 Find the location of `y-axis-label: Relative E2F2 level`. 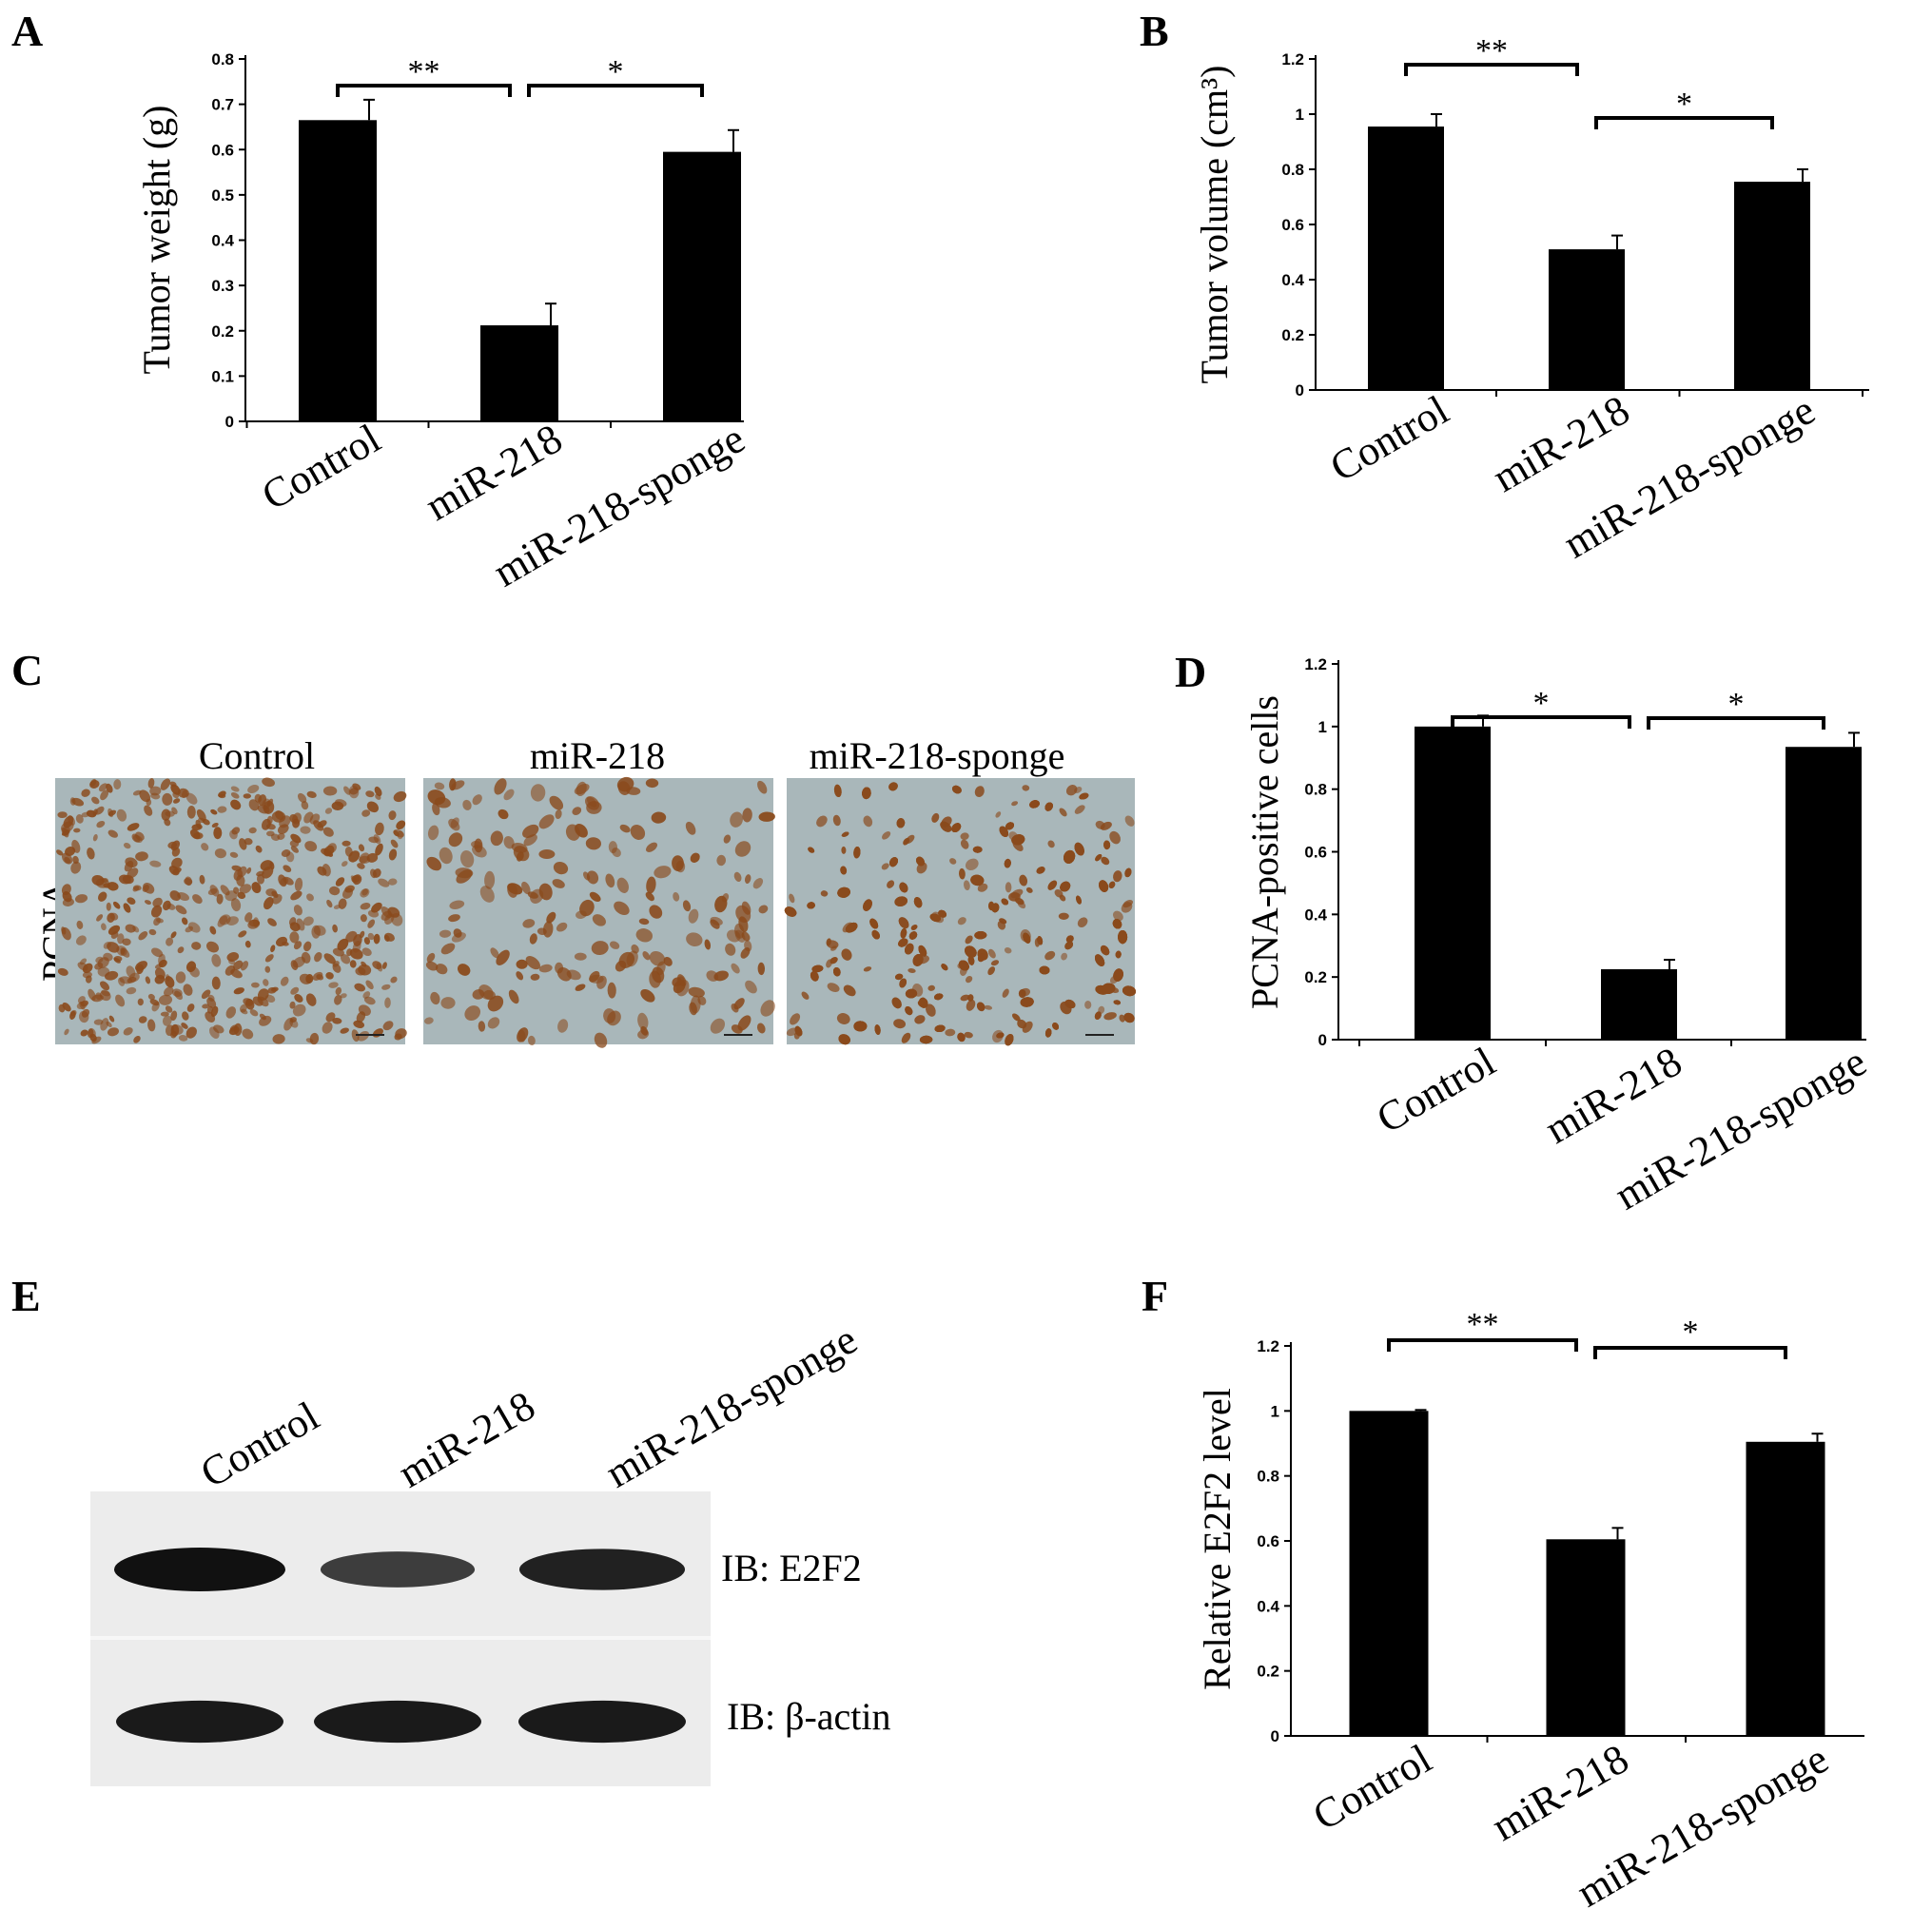

y-axis-label: Relative E2F2 level is located at coordinates (1218, 1539).